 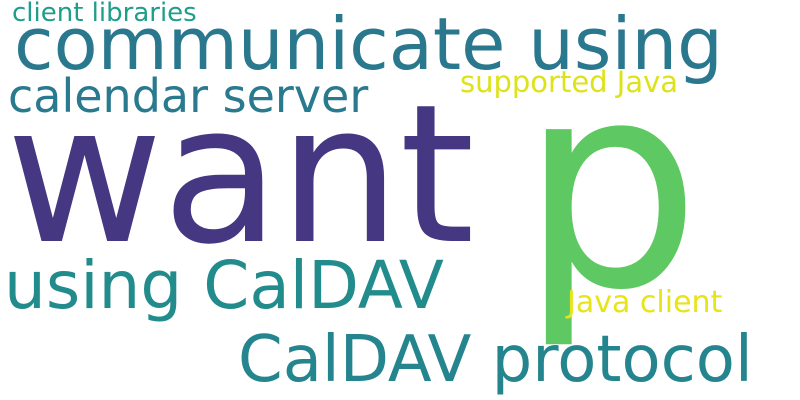 I want to click on word-calendar-server: calendar server, so click(x=188, y=96).